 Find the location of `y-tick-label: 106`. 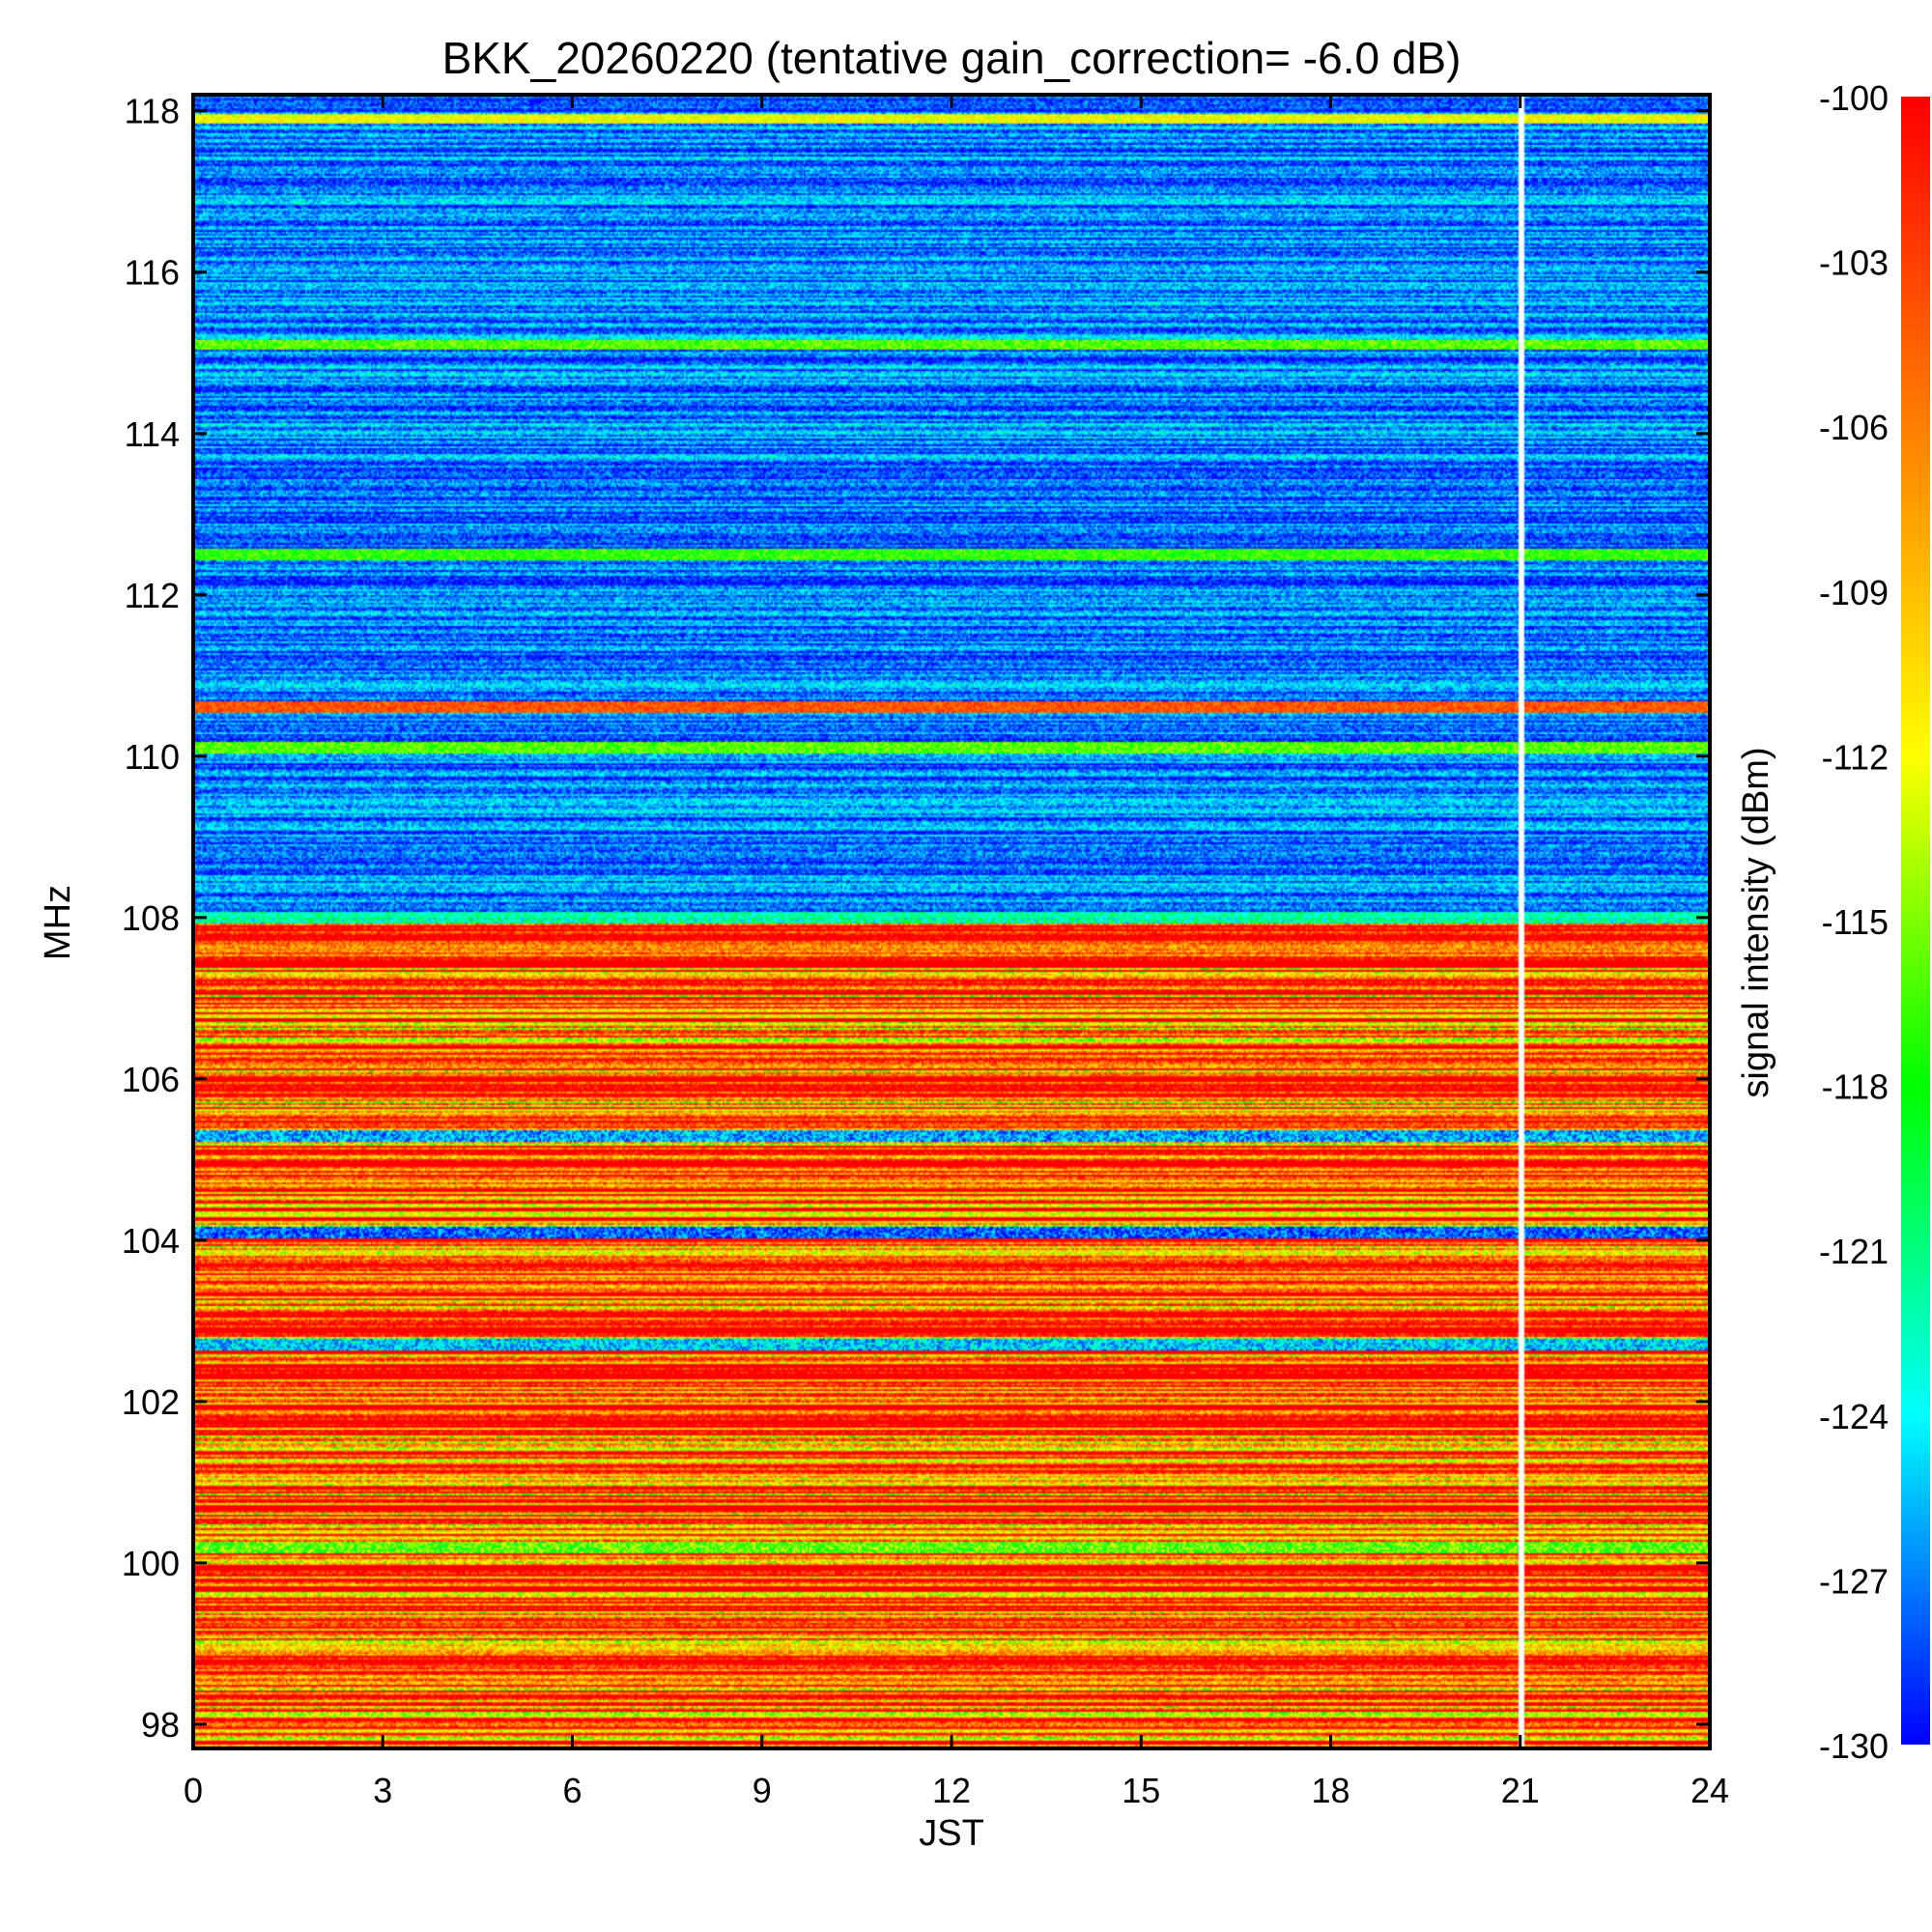

y-tick-label: 106 is located at coordinates (151, 1079).